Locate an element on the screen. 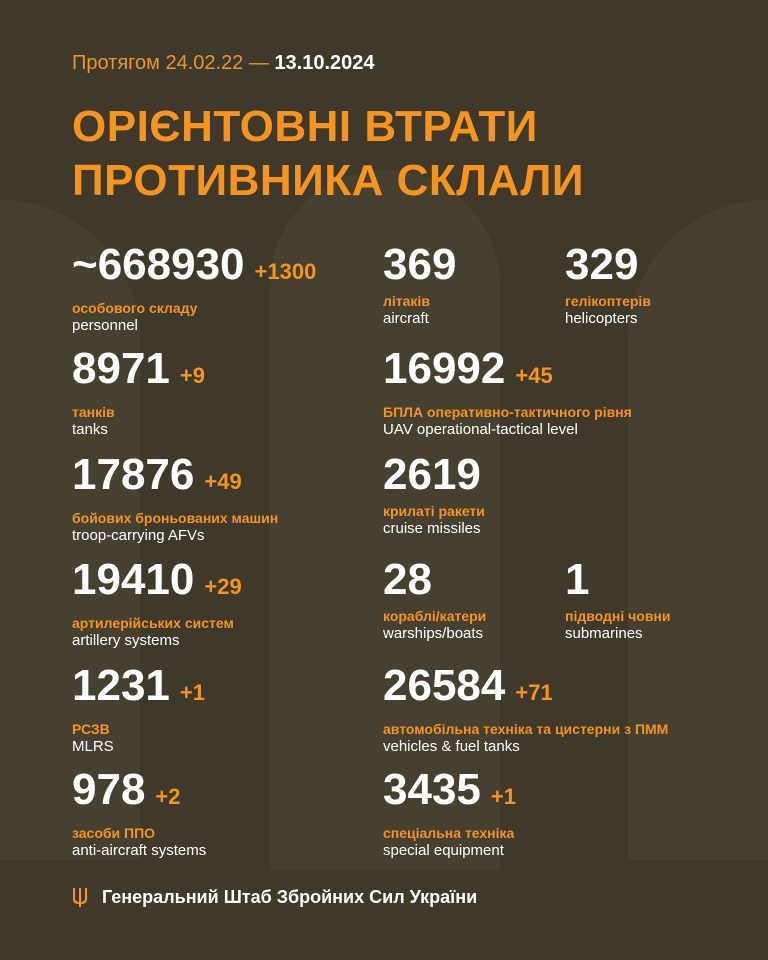  stat-value: 26584 +71 is located at coordinates (468, 685).